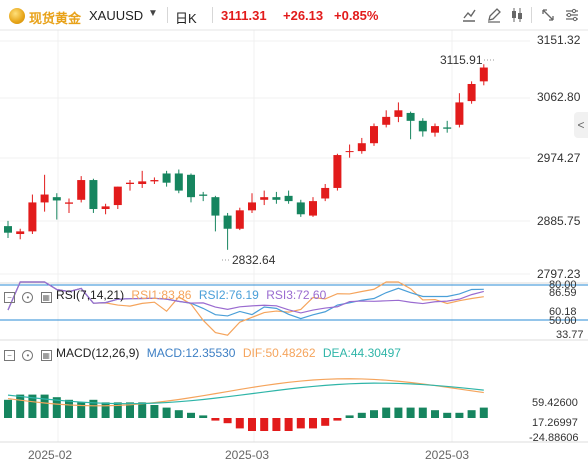 The image size is (588, 468). What do you see at coordinates (55, 18) in the screenshot?
I see `instrument-name: 现货黄金` at bounding box center [55, 18].